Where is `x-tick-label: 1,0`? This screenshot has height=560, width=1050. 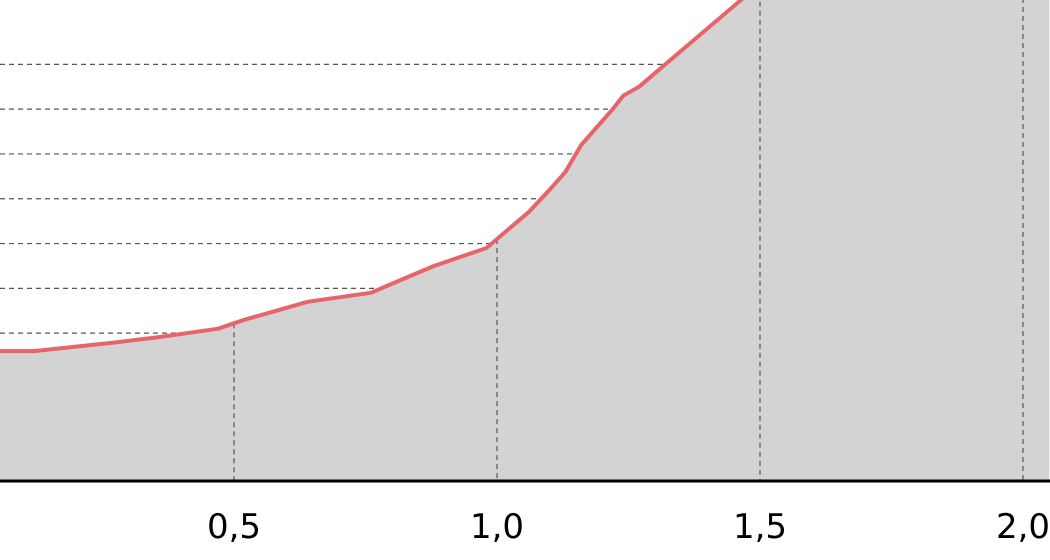 x-tick-label: 1,0 is located at coordinates (497, 527).